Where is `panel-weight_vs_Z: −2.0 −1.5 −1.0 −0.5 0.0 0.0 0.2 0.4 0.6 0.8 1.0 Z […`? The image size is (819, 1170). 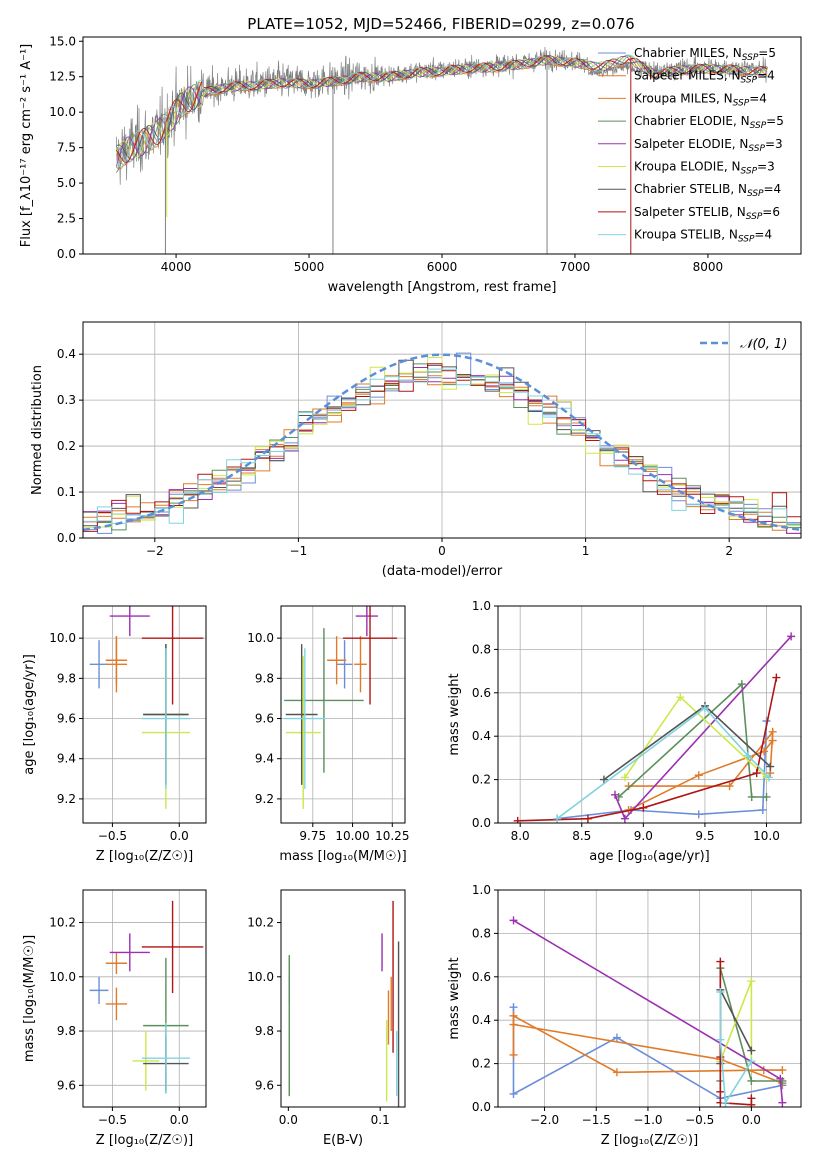
panel-weight_vs_Z: −2.0 −1.5 −1.0 −0.5 0.0 0.0 0.2 0.4 0.6 0.8 1.0 Z [… is located at coordinates (624, 1015).